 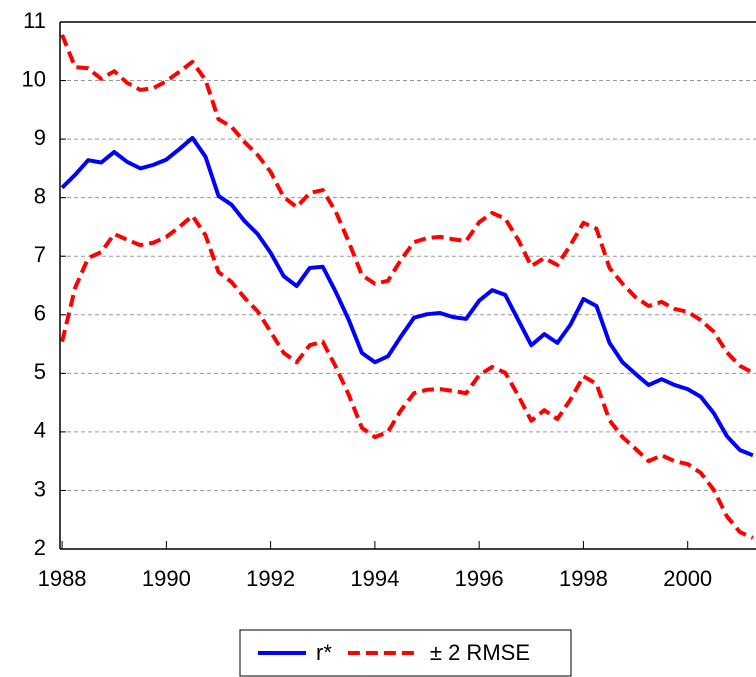 I want to click on y-tick-label: 2, so click(x=40, y=547).